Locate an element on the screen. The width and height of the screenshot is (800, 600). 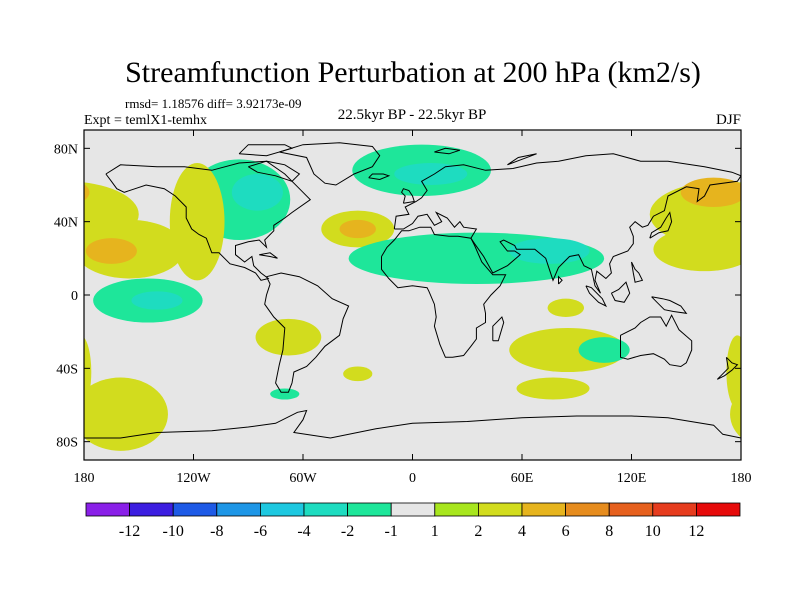
experiment-label: Expt = temlX1-temhx is located at coordinates (145, 120).